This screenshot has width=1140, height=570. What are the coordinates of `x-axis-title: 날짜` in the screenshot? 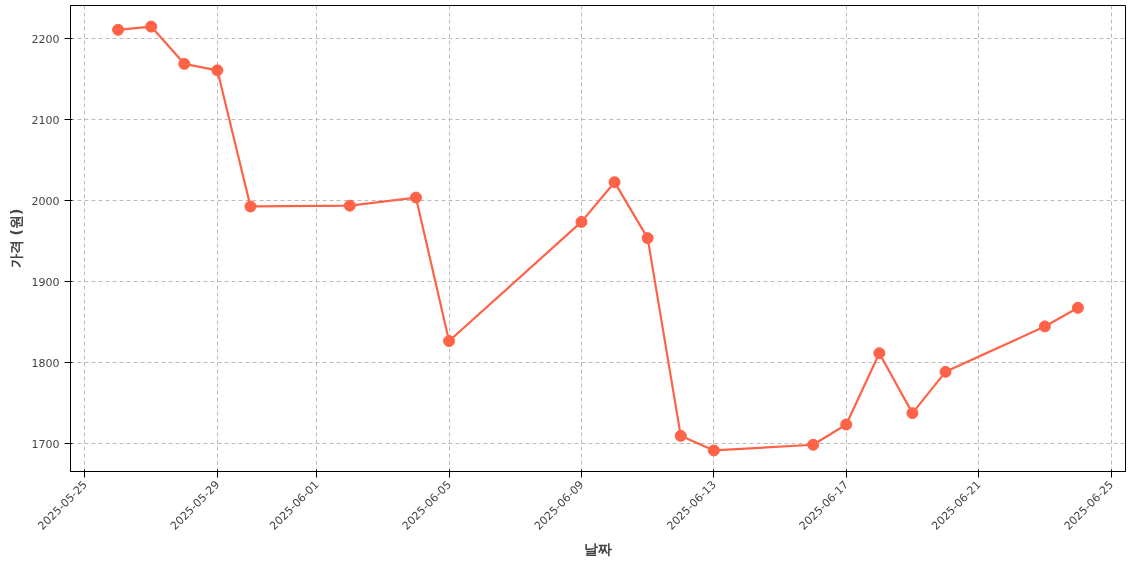 It's located at (598, 549).